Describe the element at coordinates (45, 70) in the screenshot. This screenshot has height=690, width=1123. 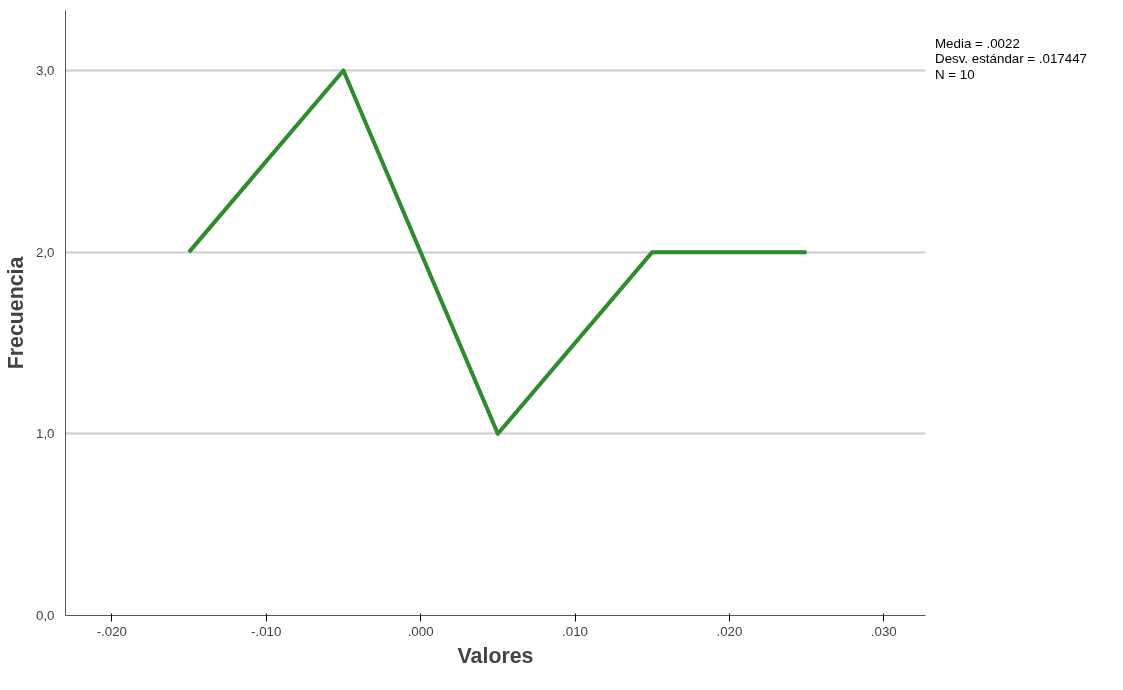
I see `y-tick-label: 3,0` at that location.